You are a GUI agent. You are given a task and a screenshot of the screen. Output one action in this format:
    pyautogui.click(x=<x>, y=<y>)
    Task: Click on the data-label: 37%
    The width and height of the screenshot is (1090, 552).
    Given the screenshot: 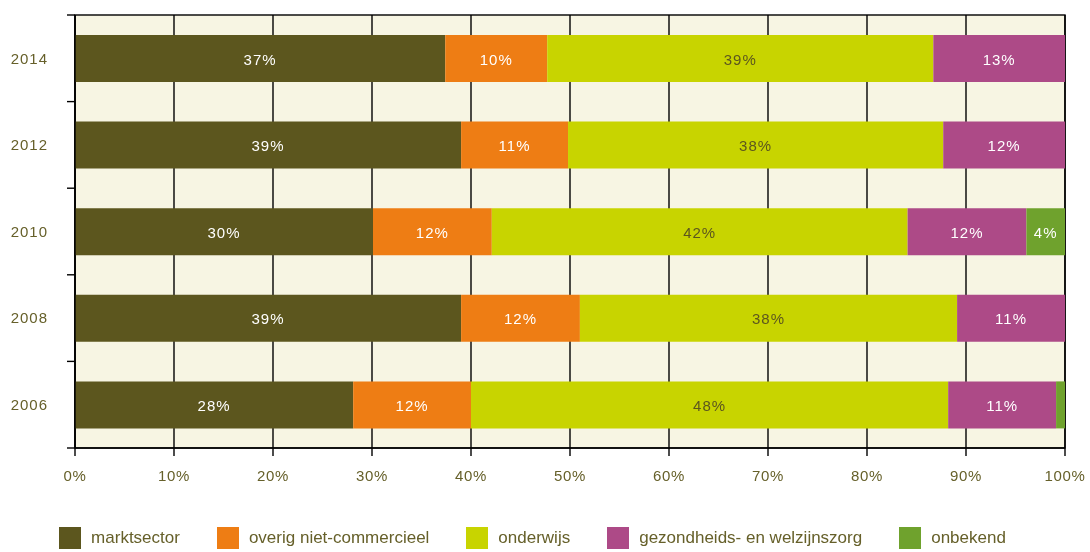 What is the action you would take?
    pyautogui.click(x=260, y=58)
    